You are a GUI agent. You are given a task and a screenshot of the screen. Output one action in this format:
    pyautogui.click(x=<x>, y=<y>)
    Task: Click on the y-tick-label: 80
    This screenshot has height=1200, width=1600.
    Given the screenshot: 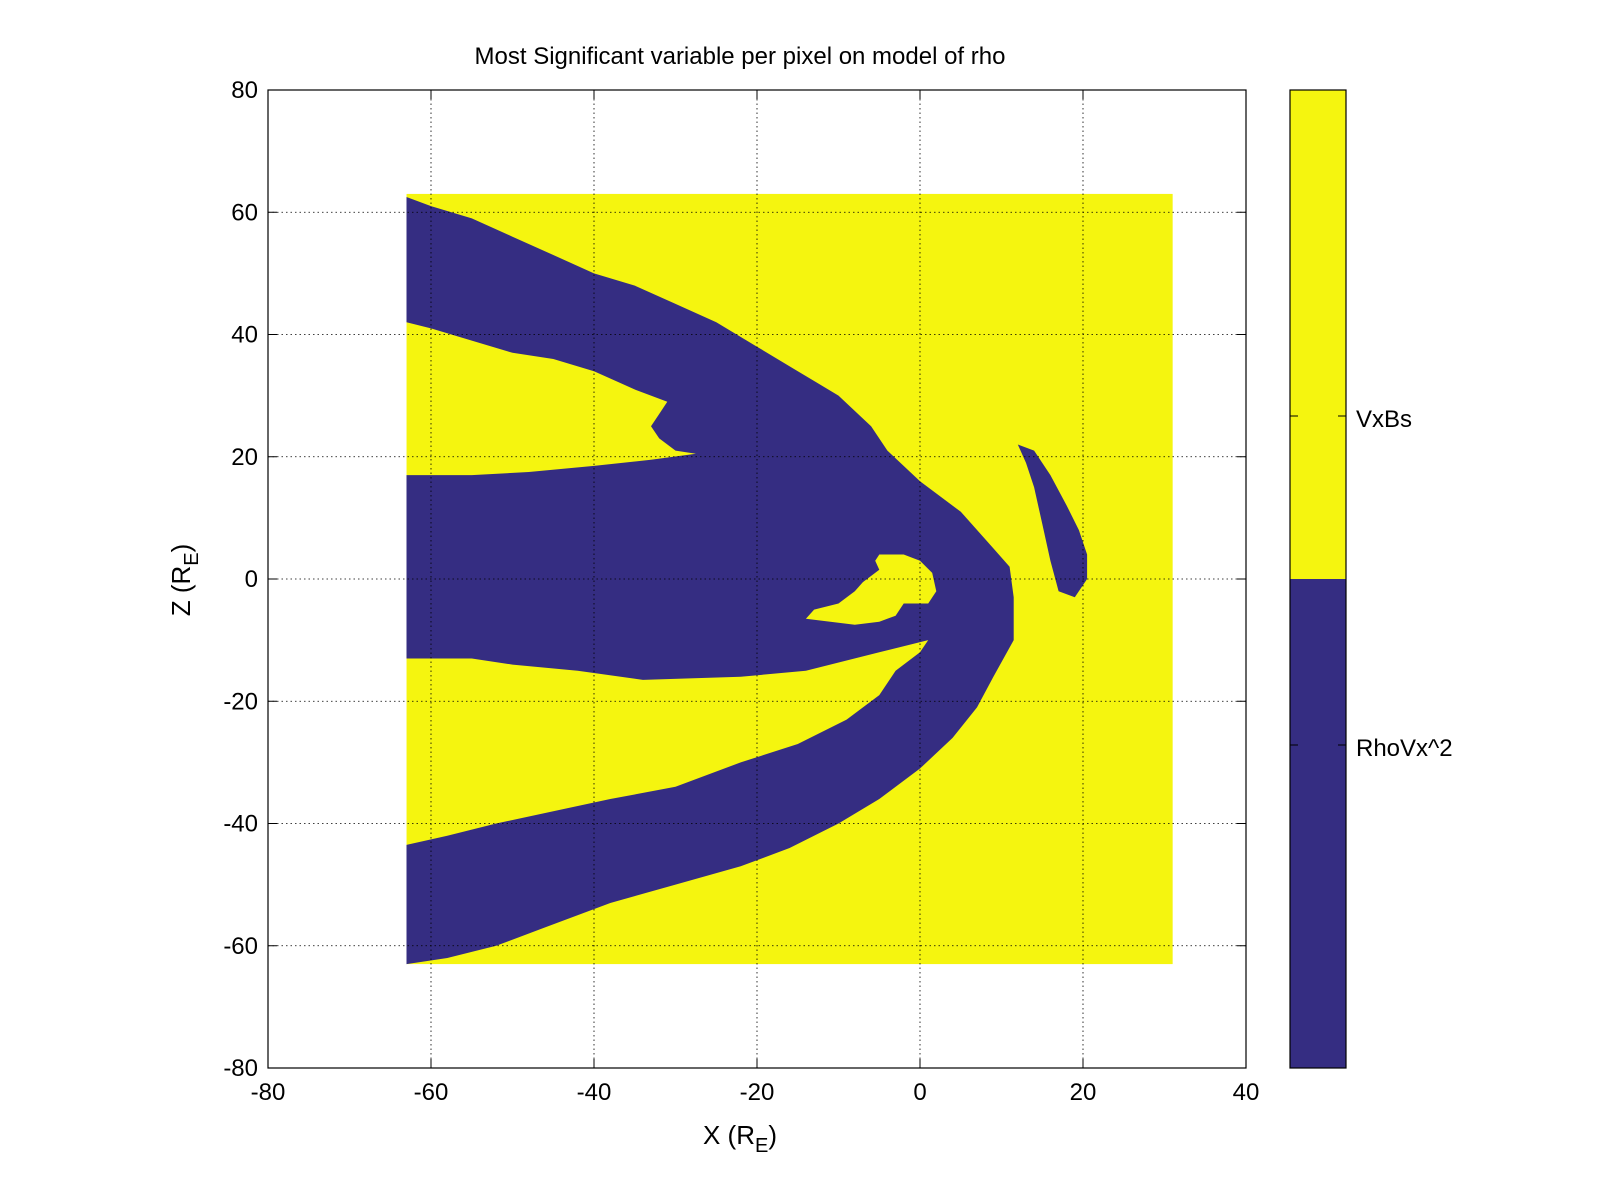 What is the action you would take?
    pyautogui.click(x=244, y=90)
    